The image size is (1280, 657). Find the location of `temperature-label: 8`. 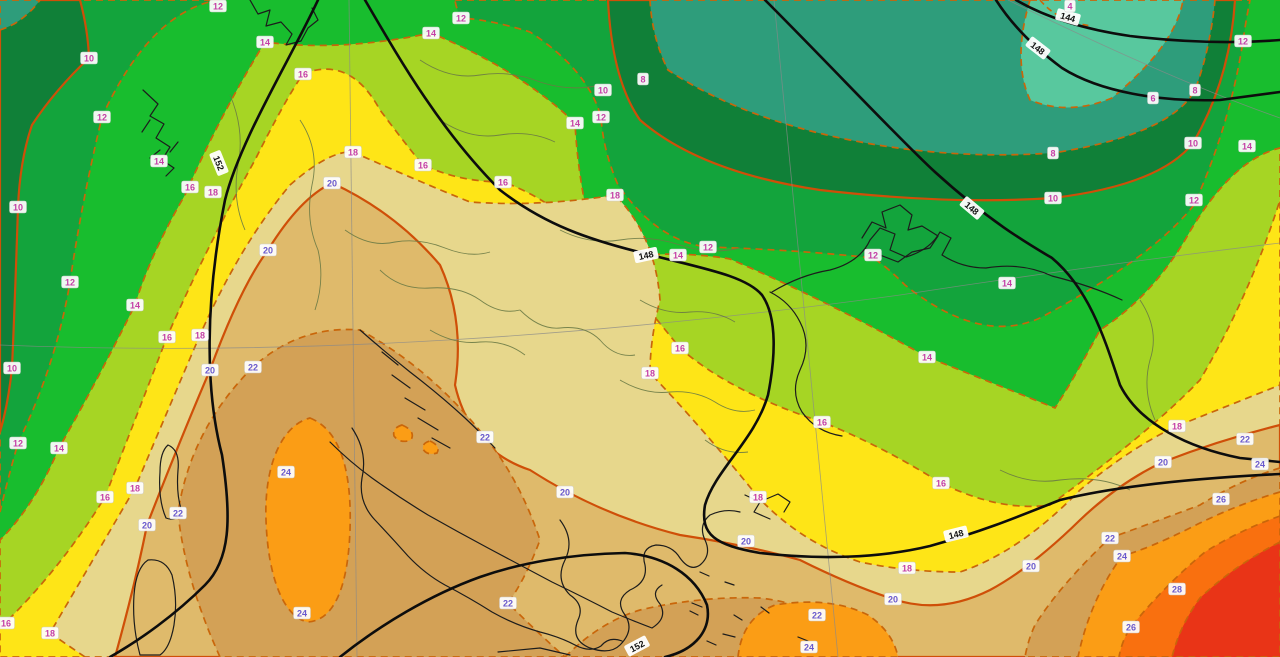

temperature-label: 8 is located at coordinates (1053, 153).